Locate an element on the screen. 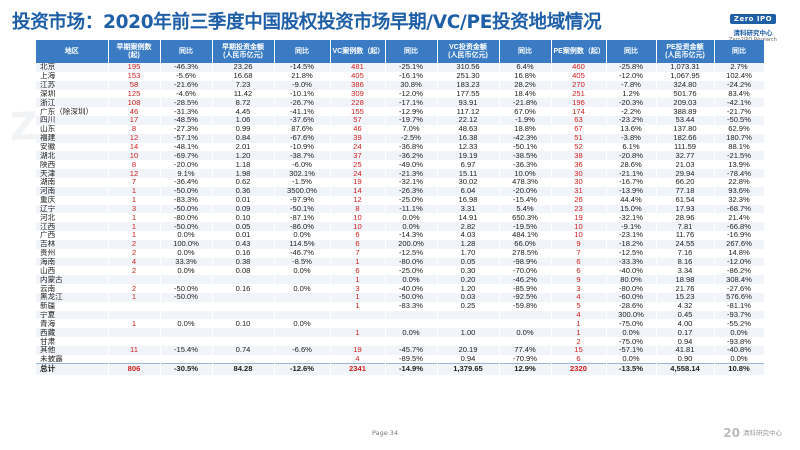 The height and width of the screenshot is (450, 800). table-row: 宁夏 4 300.0% 0.45 -93.7% is located at coordinates (400, 315).